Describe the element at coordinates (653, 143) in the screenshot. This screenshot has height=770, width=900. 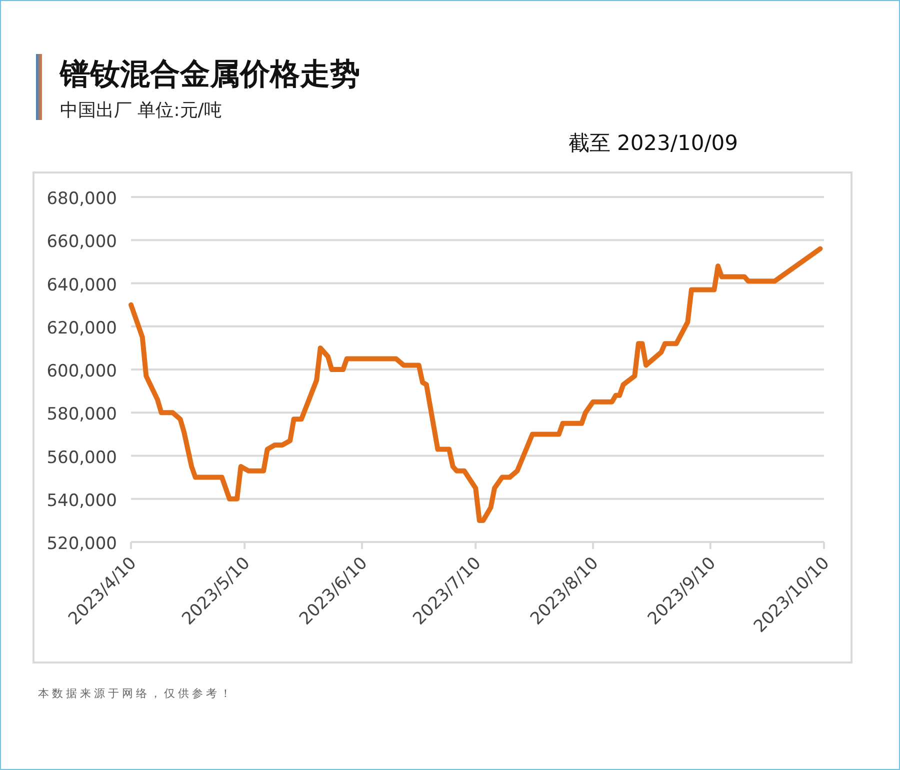
I see `text: 截至 2023/10/09` at that location.